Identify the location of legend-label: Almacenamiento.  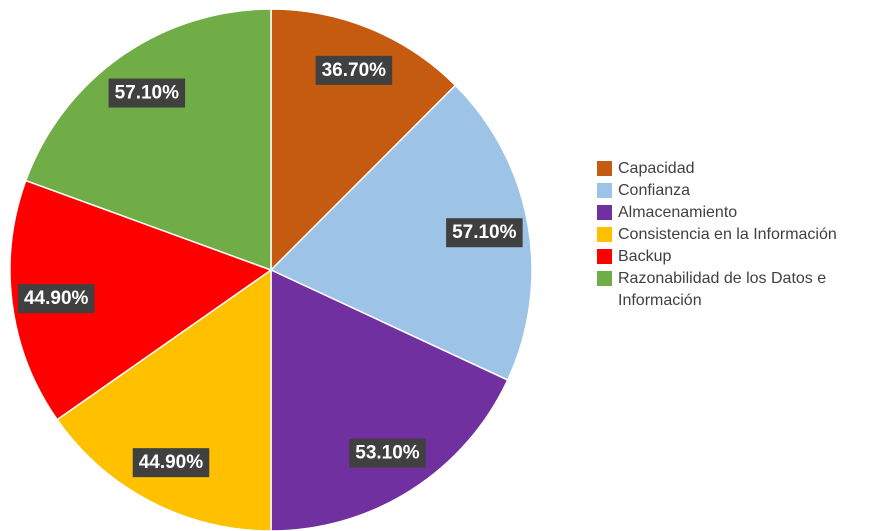
(678, 212).